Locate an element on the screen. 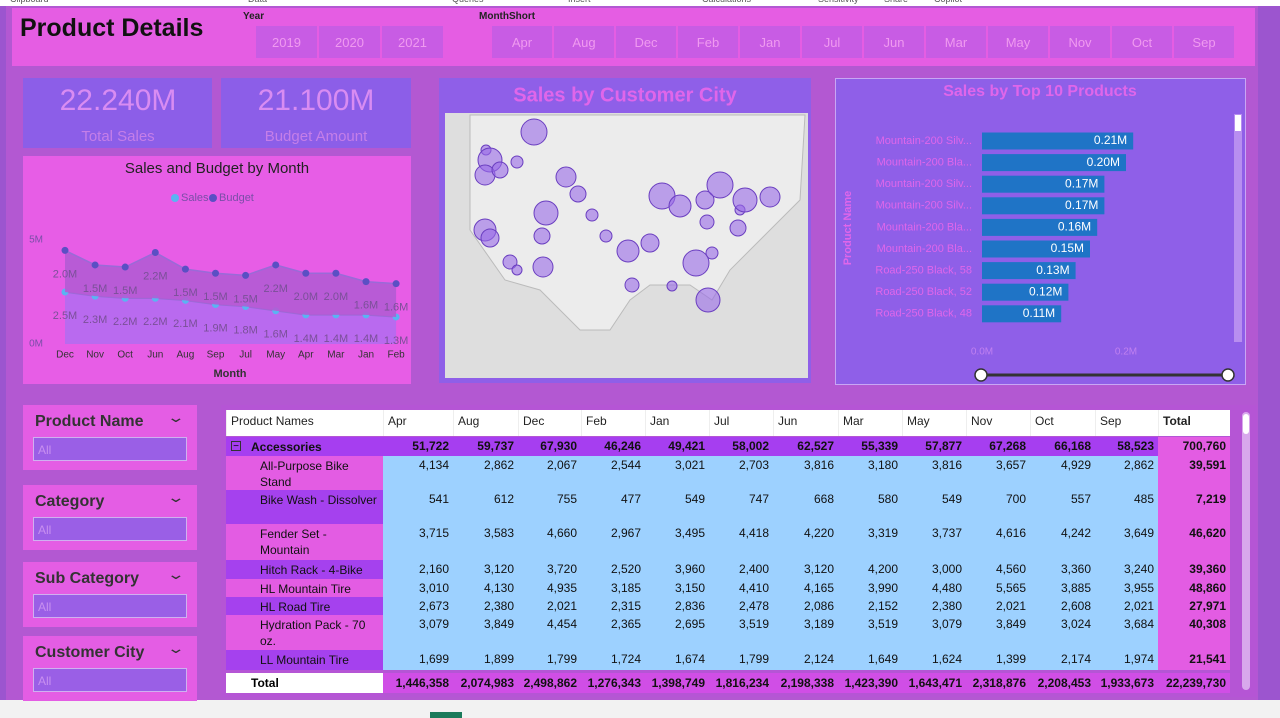 This screenshot has width=1280, height=718. cell: 2,520 is located at coordinates (613, 569).